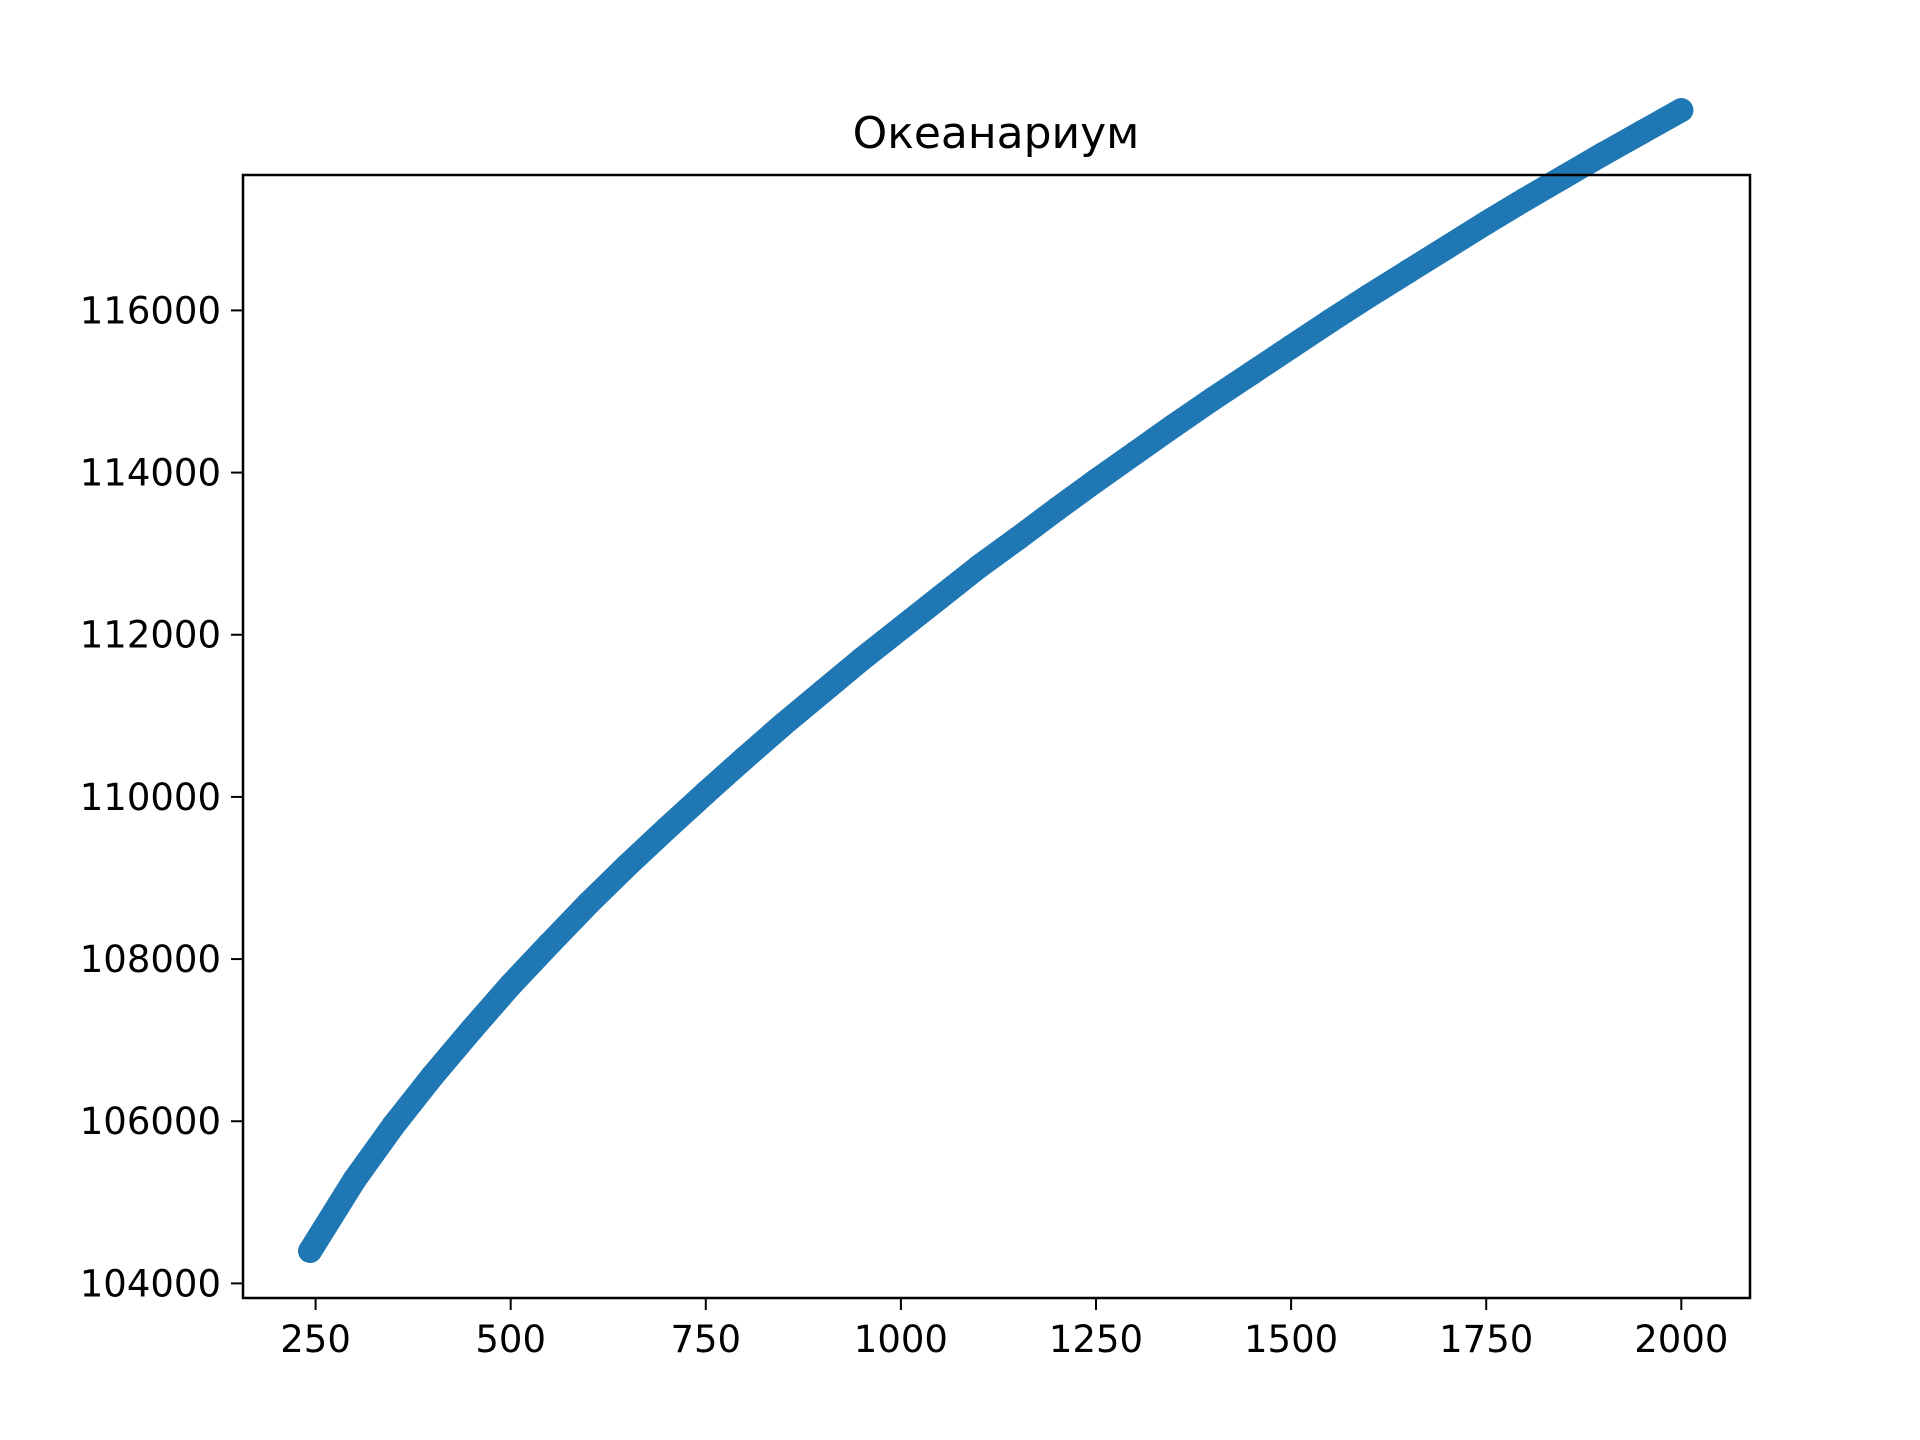 This screenshot has width=1920, height=1440. I want to click on x-axis-ticks: 250 500 750 1000 1250 1500 1750 2000, so click(1004, 1329).